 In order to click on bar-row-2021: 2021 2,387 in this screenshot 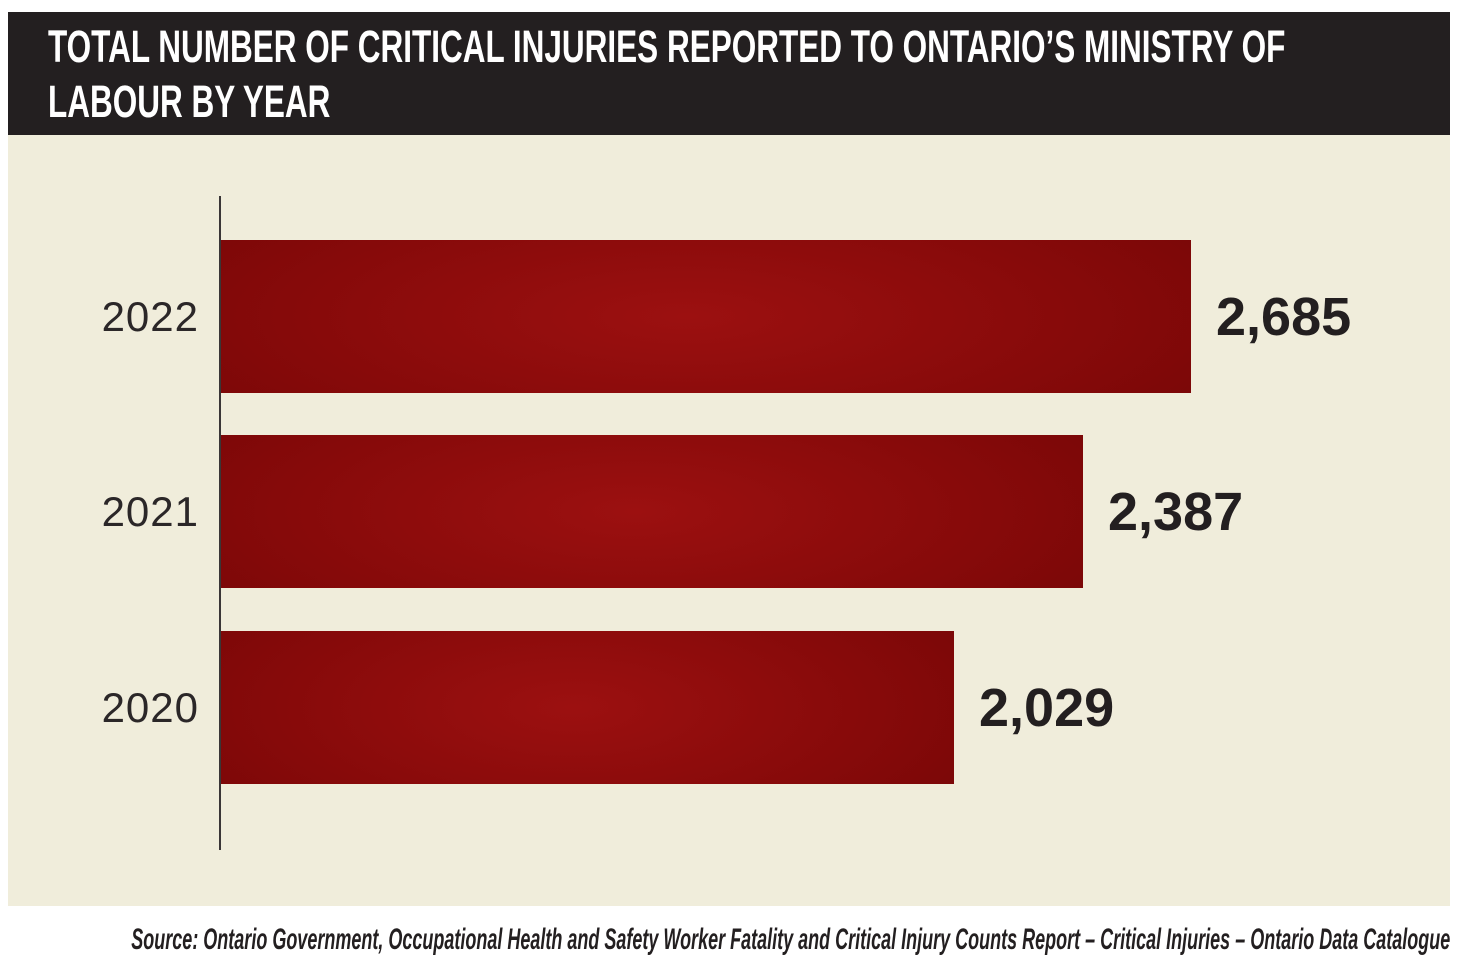, I will do `click(625, 511)`.